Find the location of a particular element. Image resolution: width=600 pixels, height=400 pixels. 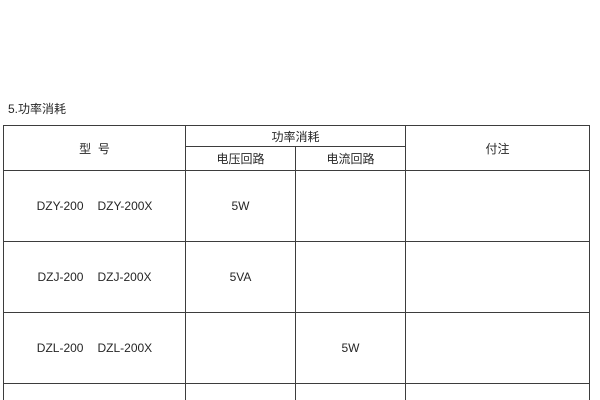

model-base: DZY-200 is located at coordinates (60, 206).